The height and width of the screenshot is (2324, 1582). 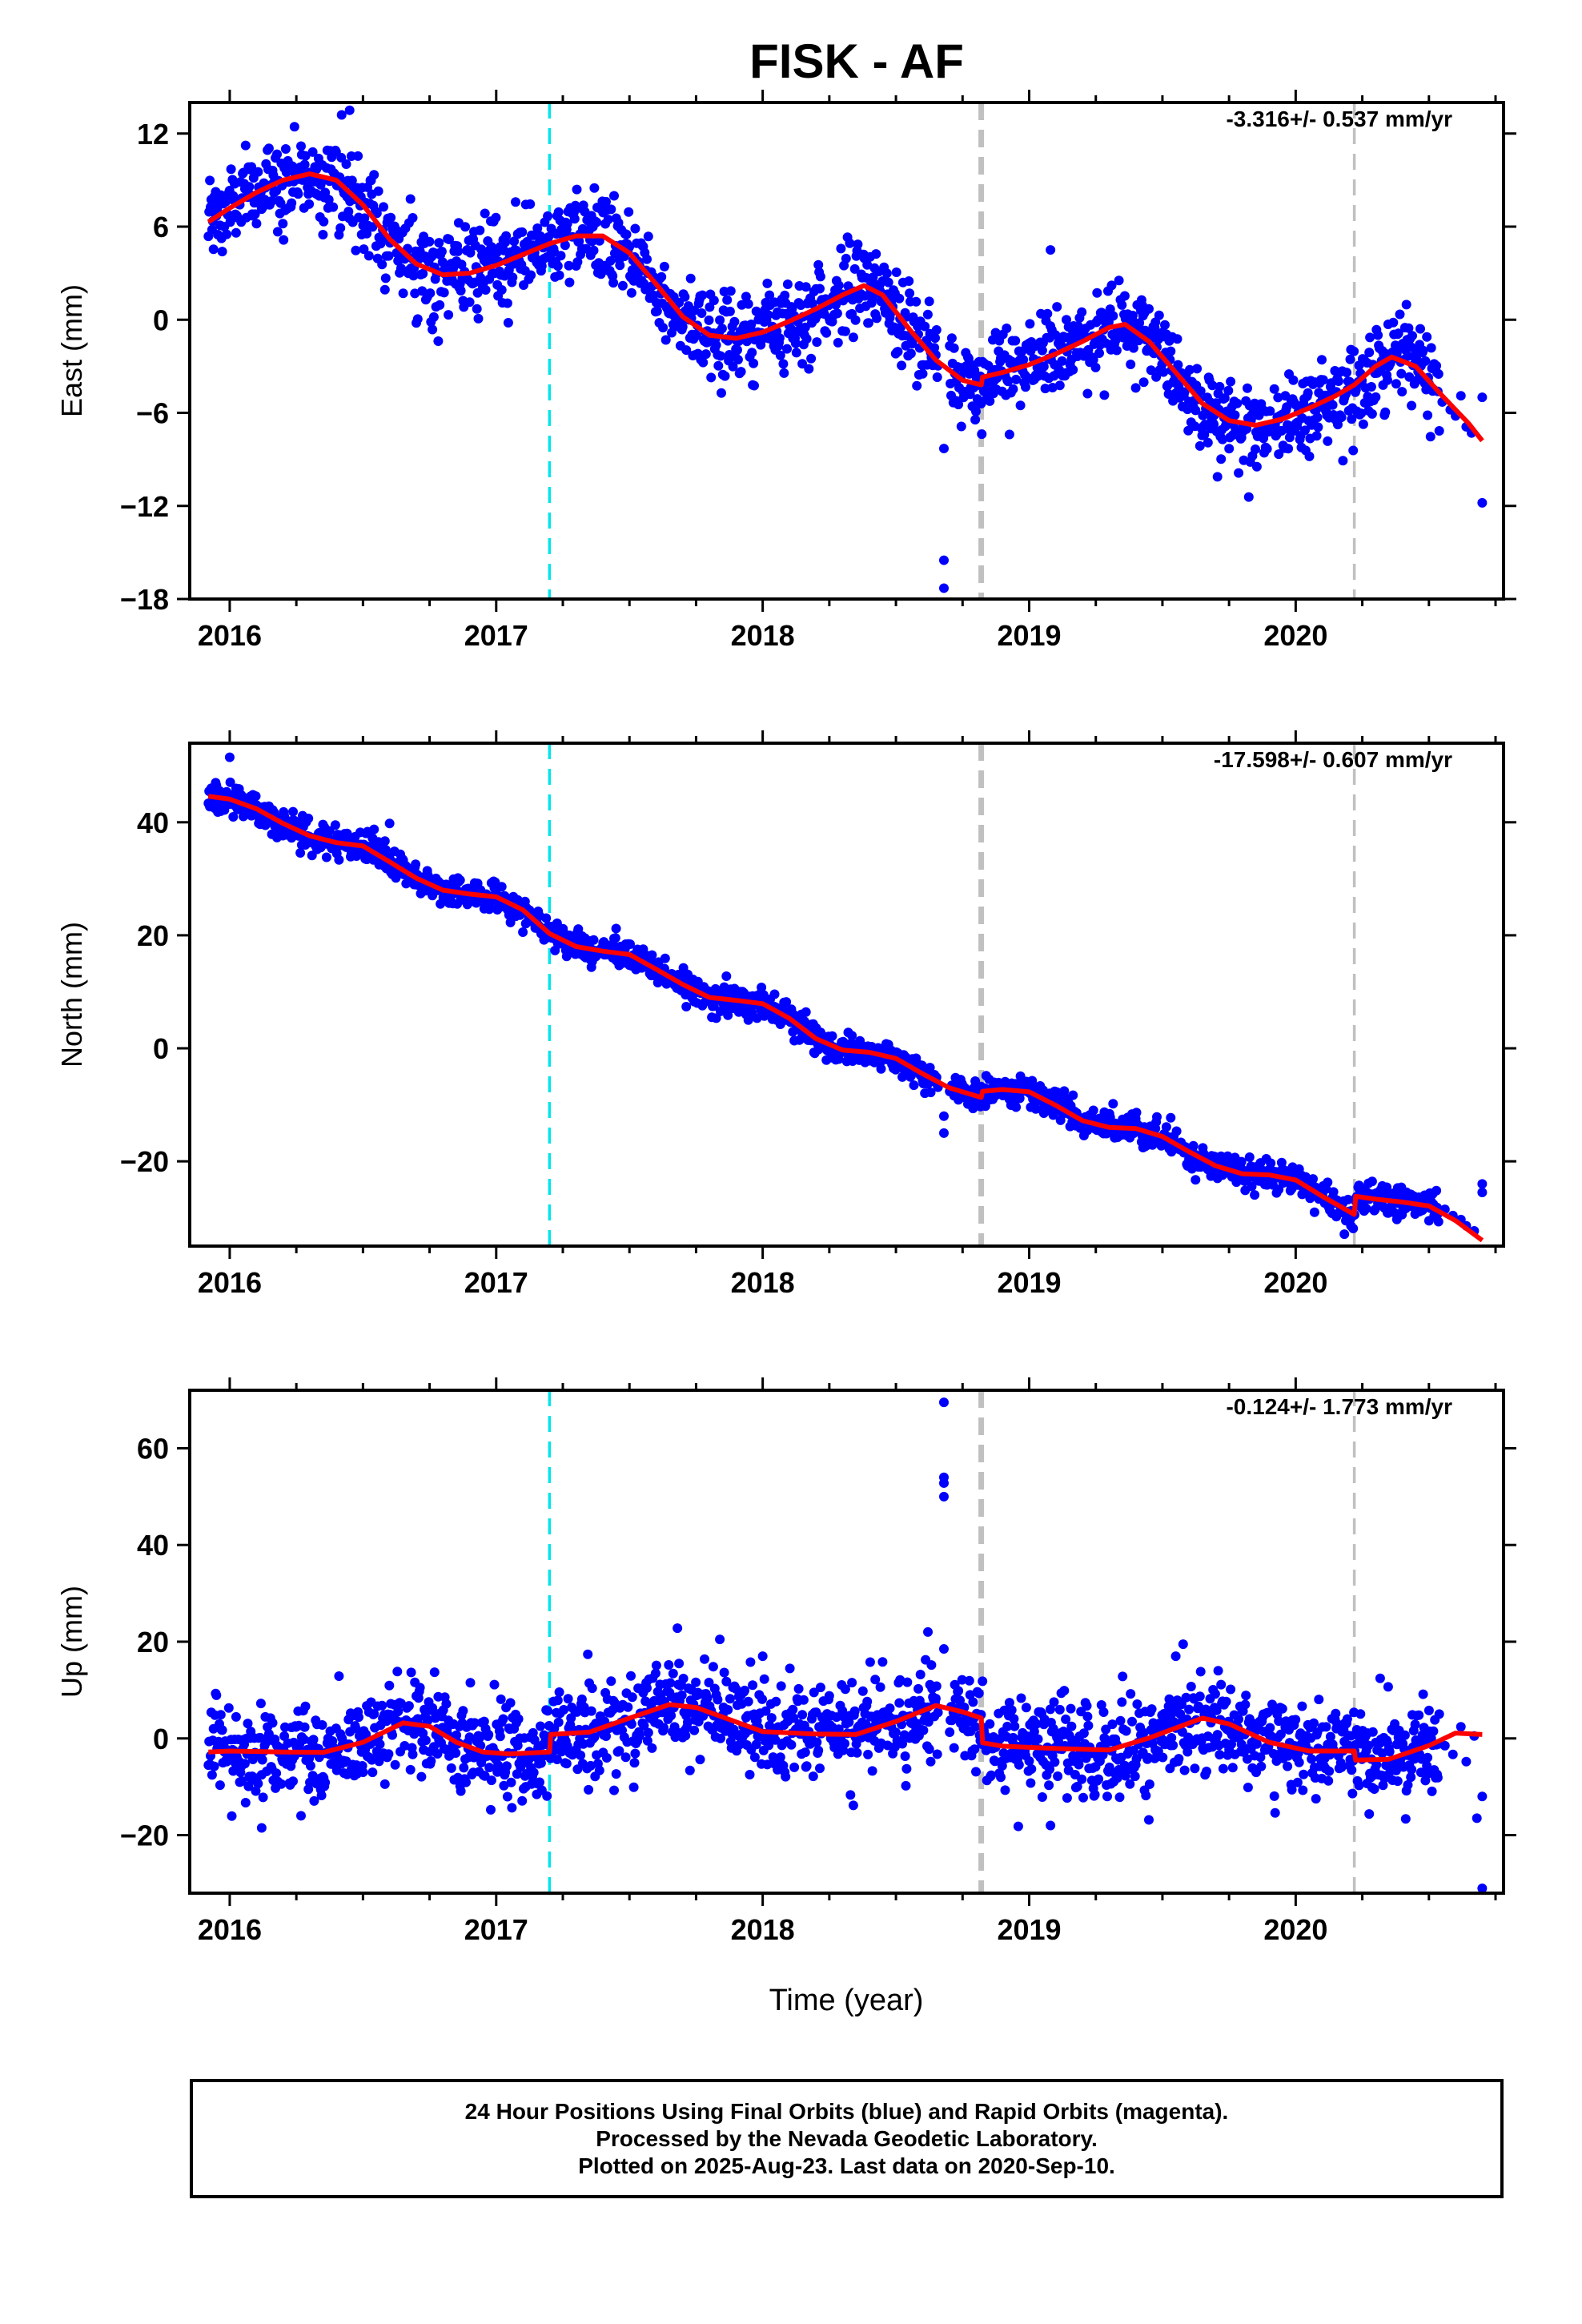 What do you see at coordinates (1029, 635) in the screenshot?
I see `x-tick-label: 2019` at bounding box center [1029, 635].